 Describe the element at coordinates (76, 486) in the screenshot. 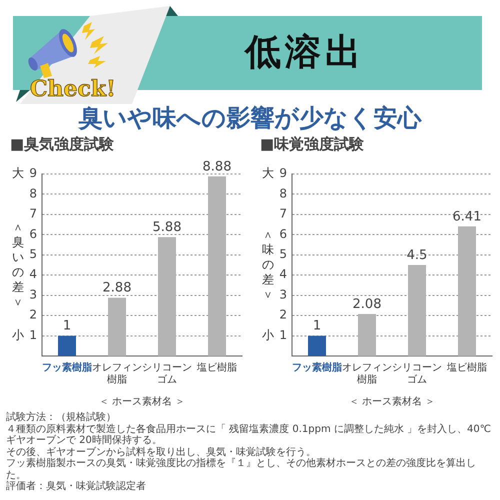

I see `text: 評価者：臭気・味覚試験認定者` at that location.